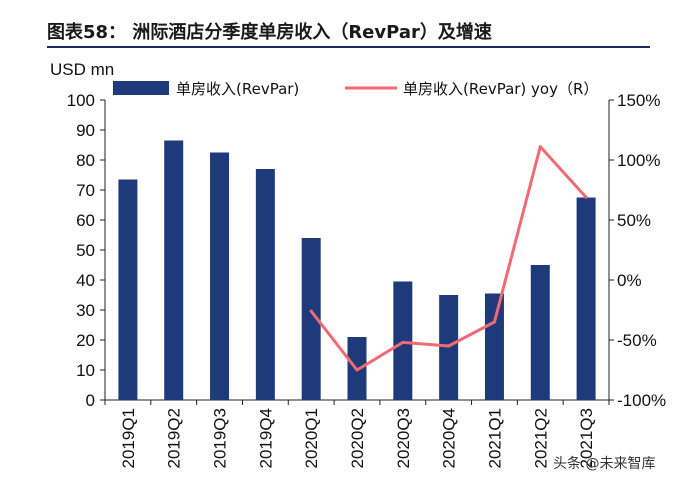 The image size is (700, 485). Describe the element at coordinates (85, 310) in the screenshot. I see `y-left-tick-label: 30` at that location.